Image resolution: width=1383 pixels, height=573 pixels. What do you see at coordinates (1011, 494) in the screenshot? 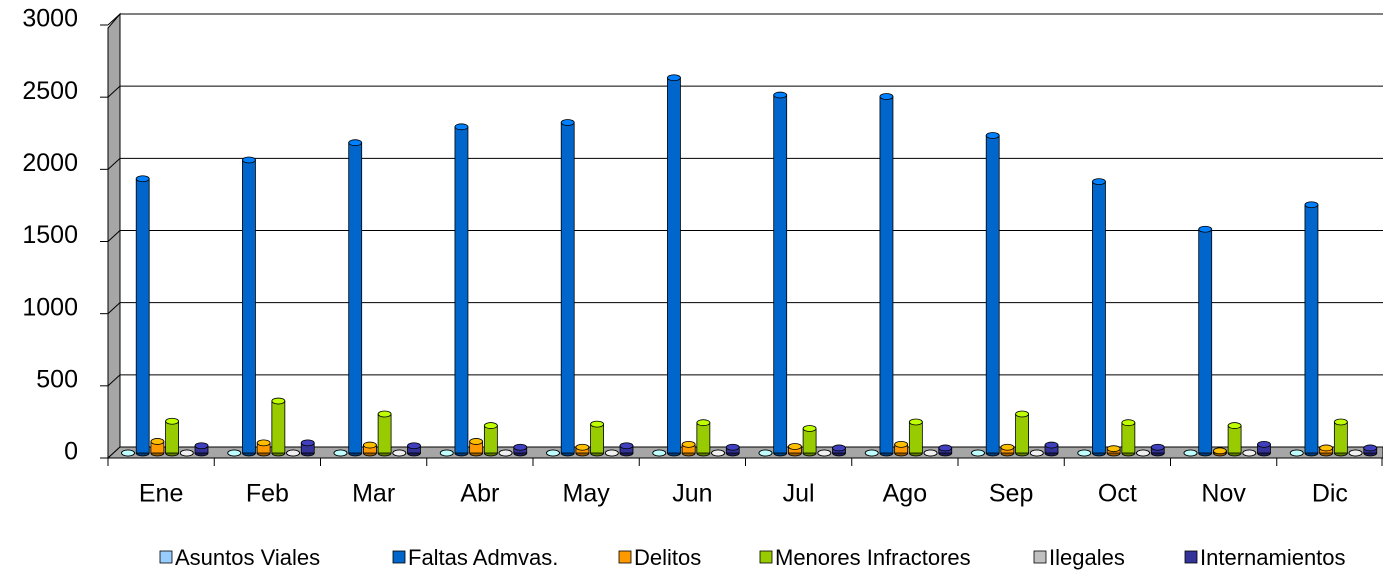
I see `x-tick-label: Sep` at bounding box center [1011, 494].